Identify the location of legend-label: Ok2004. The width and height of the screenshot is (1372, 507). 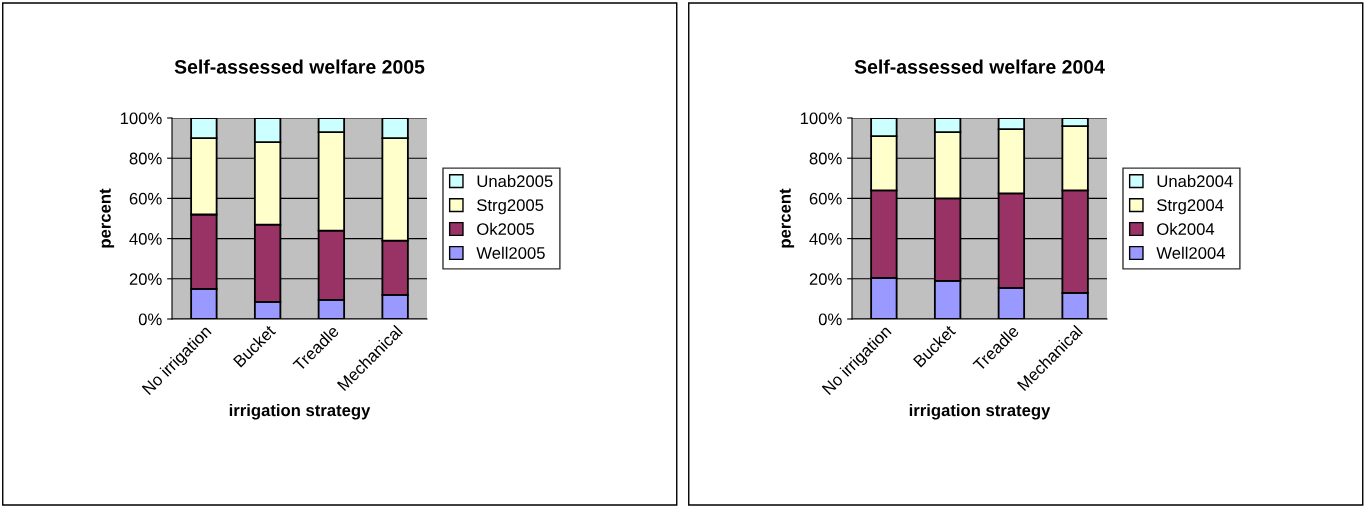
(1186, 228).